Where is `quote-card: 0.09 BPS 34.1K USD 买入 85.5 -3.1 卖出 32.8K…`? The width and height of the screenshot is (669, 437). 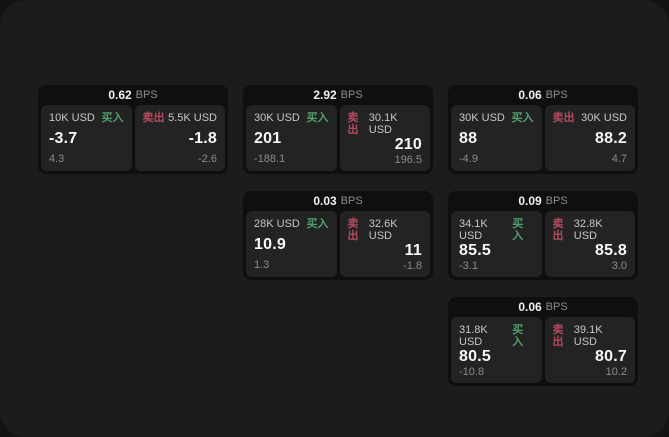 quote-card: 0.09 BPS 34.1K USD 买入 85.5 -3.1 卖出 32.8K… is located at coordinates (543, 235).